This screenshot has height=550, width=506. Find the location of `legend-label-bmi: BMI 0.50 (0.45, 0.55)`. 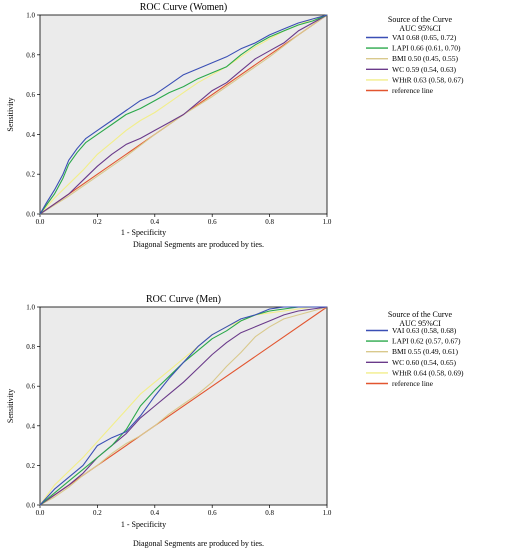

legend-label-bmi: BMI 0.50 (0.45, 0.55) is located at coordinates (425, 58).